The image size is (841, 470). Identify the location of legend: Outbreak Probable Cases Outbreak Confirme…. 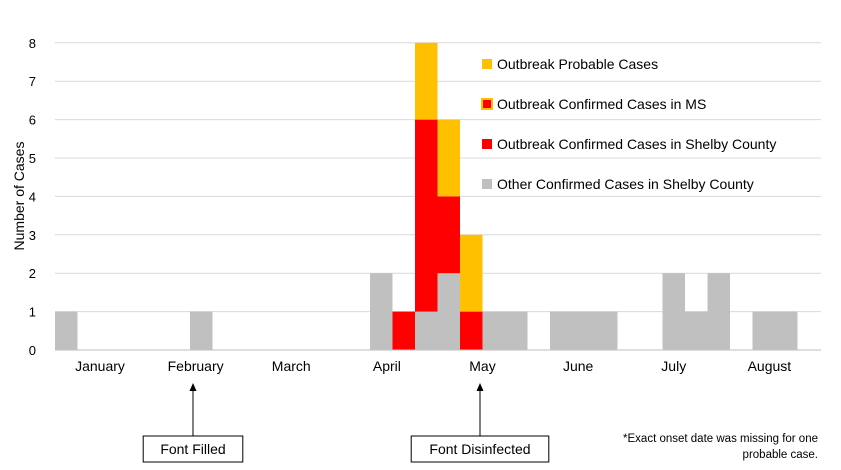
(628, 124).